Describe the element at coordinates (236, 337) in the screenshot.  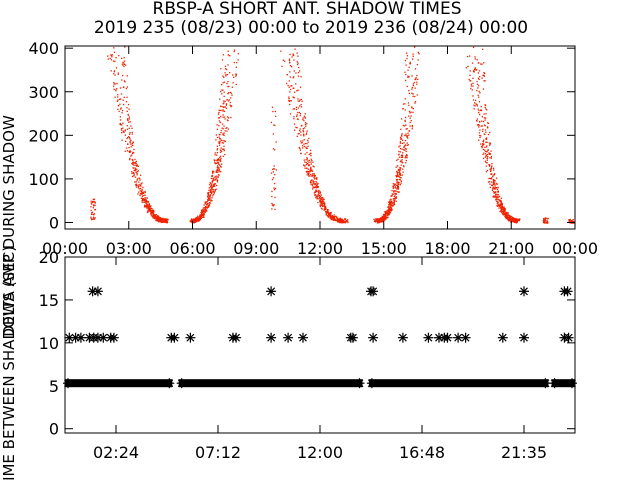
I see `asterisk-marker` at that location.